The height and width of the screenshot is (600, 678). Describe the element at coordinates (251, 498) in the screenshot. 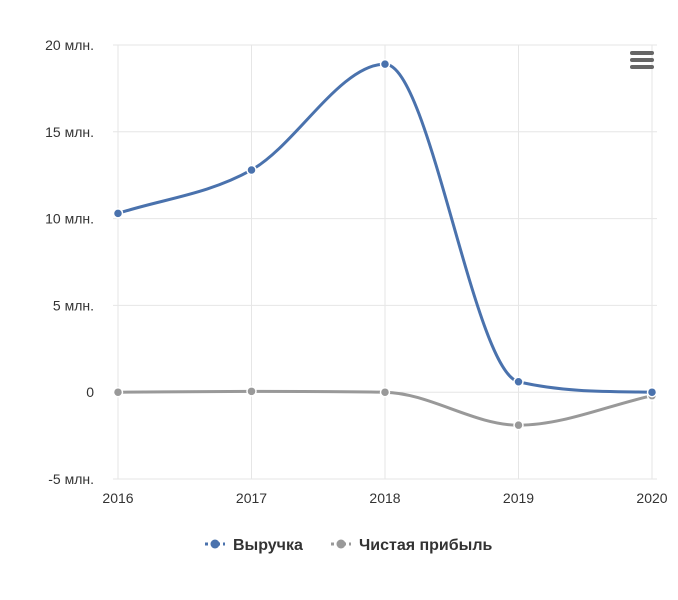

I see `x-tick-label: 2017` at that location.